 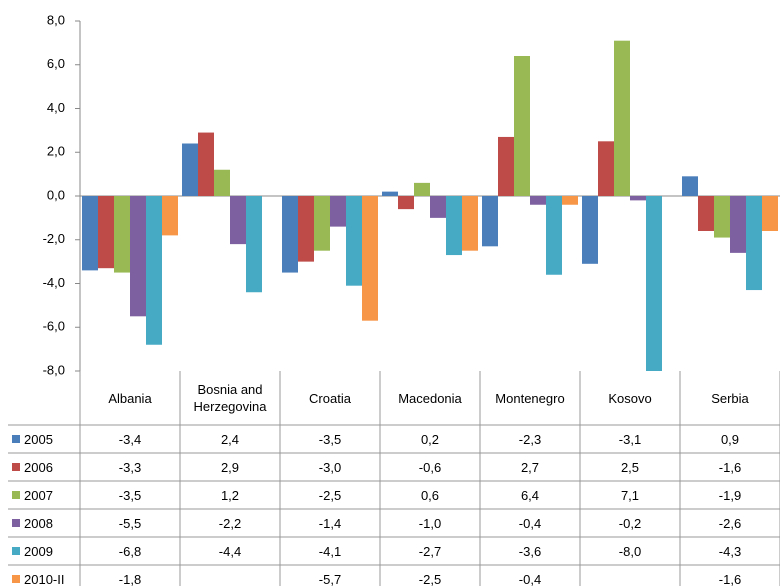 What do you see at coordinates (430, 523) in the screenshot?
I see `table-value: -1,0` at bounding box center [430, 523].